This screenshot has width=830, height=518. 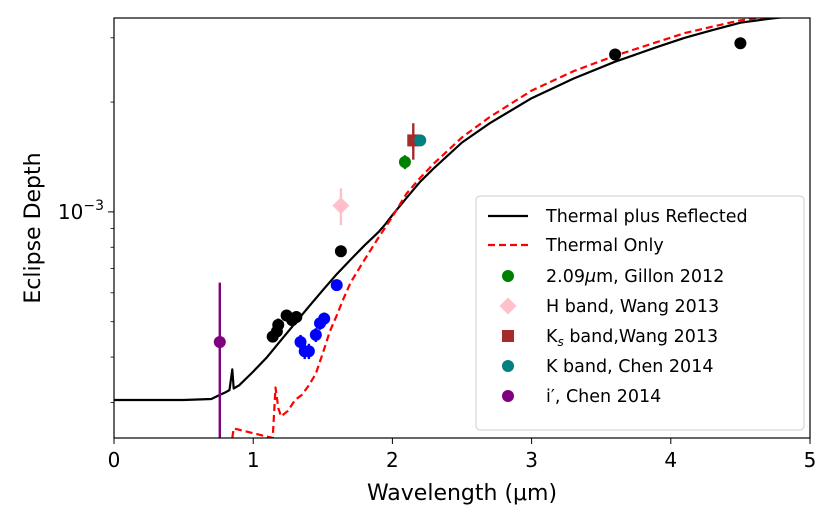 What do you see at coordinates (253, 460) in the screenshot?
I see `x-tick-label: 1` at bounding box center [253, 460].